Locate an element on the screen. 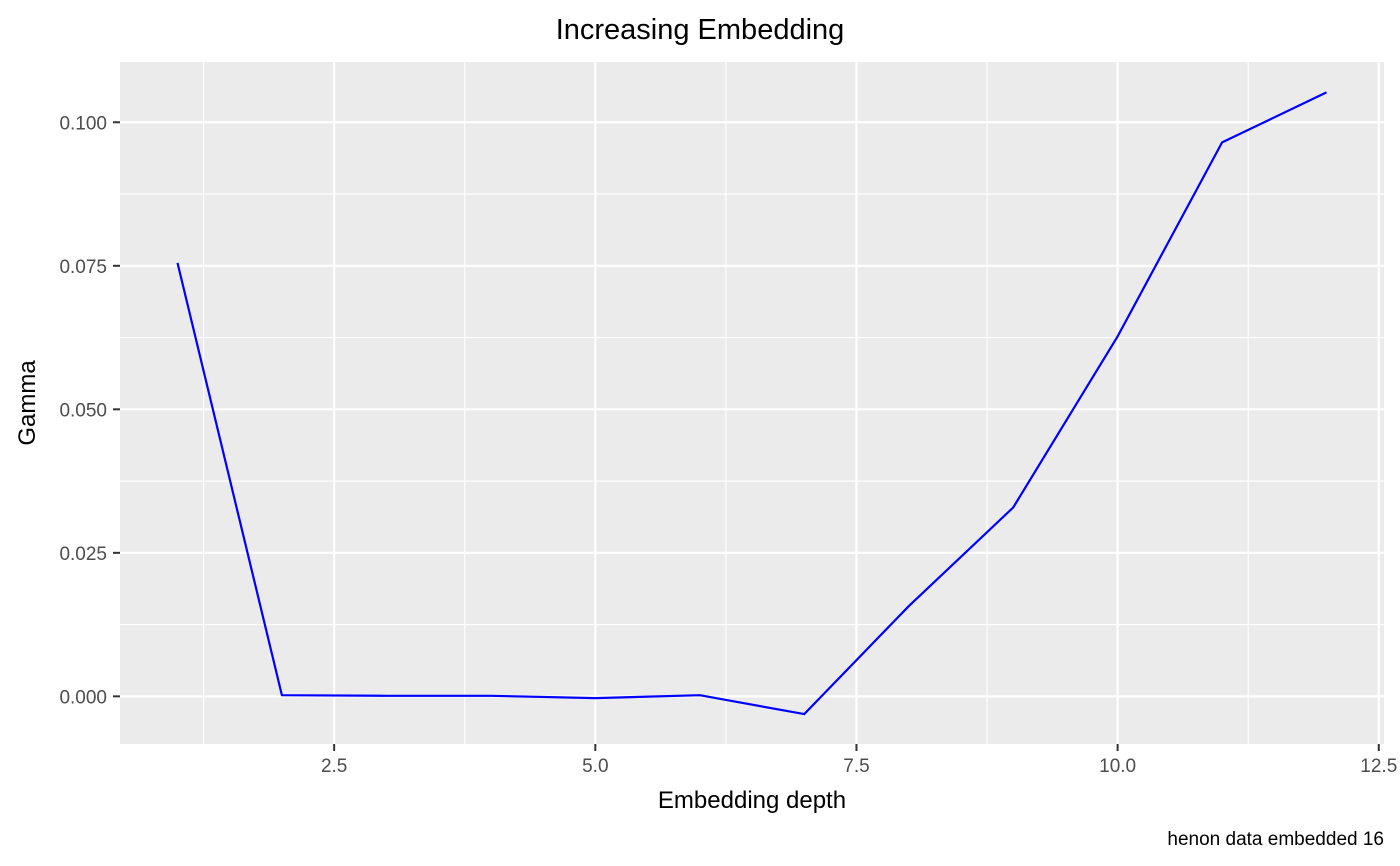 The image size is (1400, 866). y-tick-label: 0.075 is located at coordinates (83, 267).